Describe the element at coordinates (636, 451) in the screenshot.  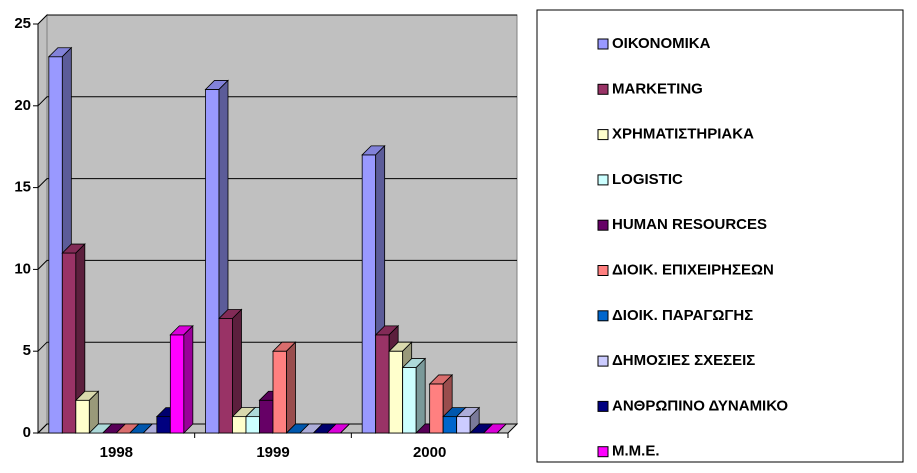
I see `legend-label: Μ.Μ.Ε.` at that location.